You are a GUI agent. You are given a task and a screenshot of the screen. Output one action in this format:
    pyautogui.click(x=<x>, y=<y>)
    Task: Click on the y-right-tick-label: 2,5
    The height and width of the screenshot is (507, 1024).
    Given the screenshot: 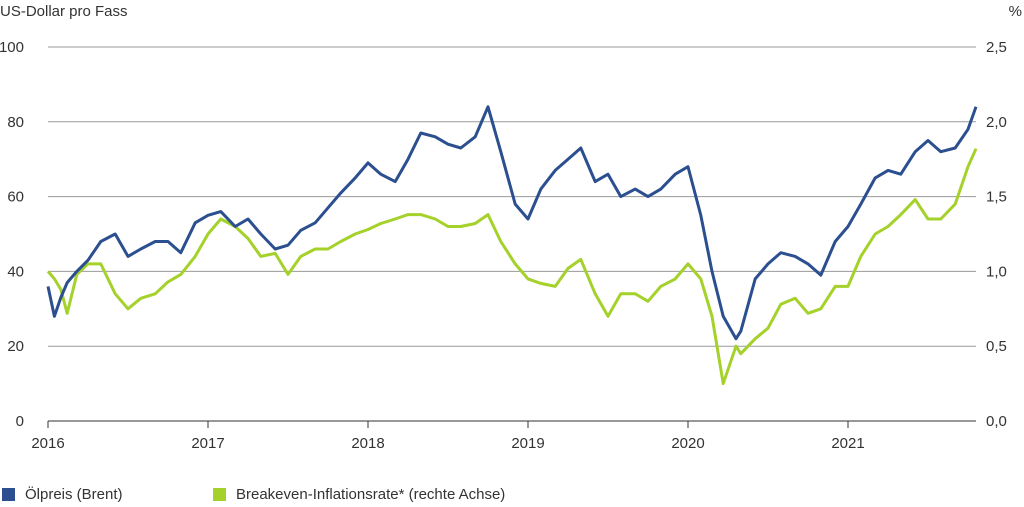 What is the action you would take?
    pyautogui.click(x=996, y=47)
    